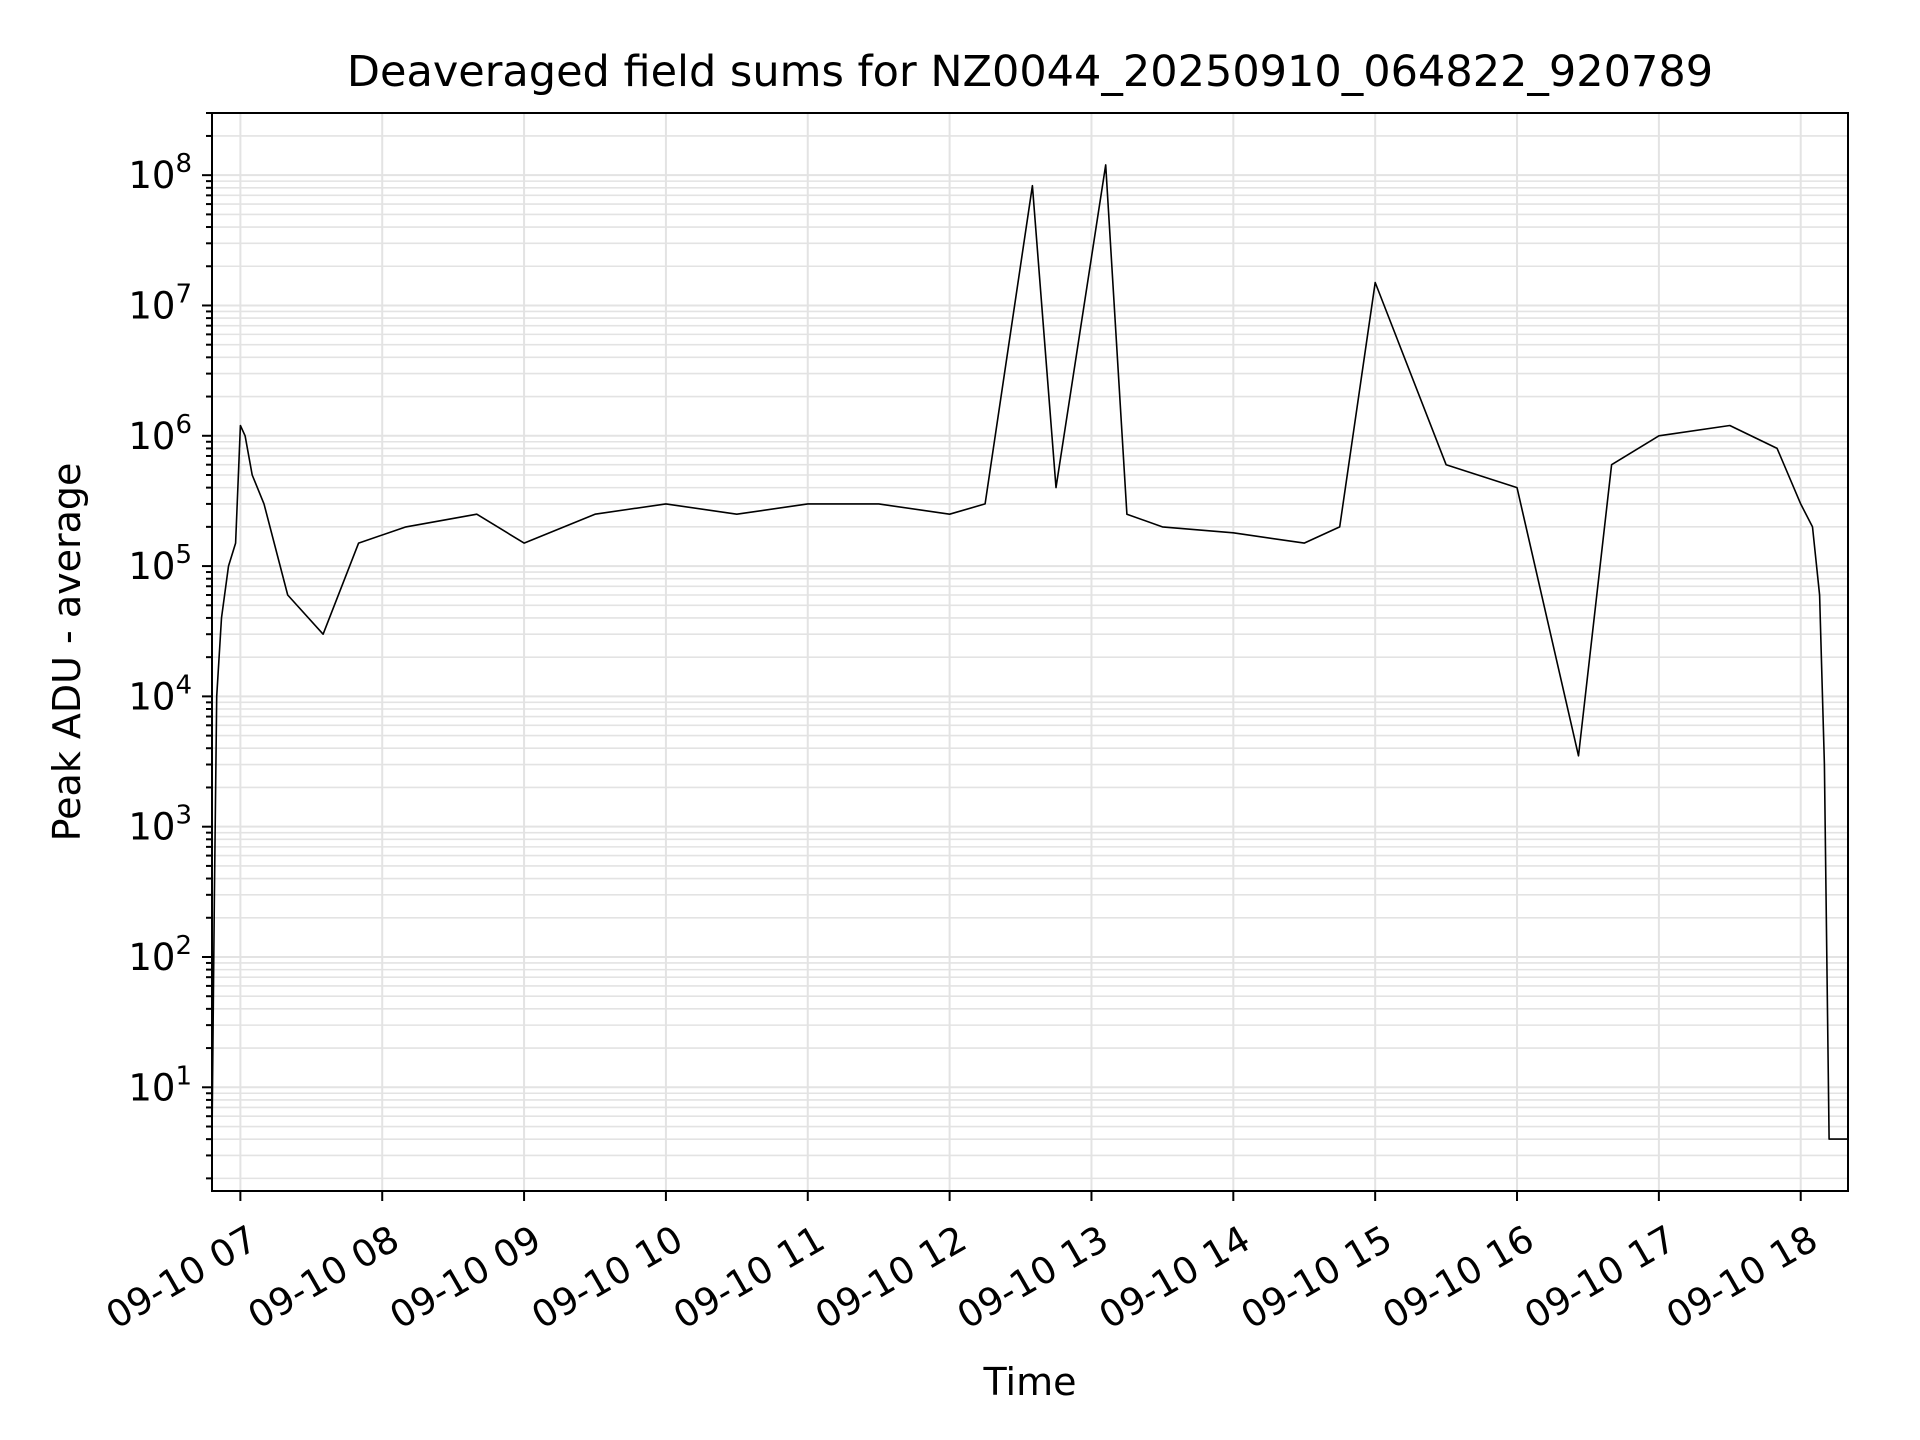 Image resolution: width=1920 pixels, height=1440 pixels. What do you see at coordinates (67, 652) in the screenshot?
I see `y-axis-label: Peak ADU - average` at bounding box center [67, 652].